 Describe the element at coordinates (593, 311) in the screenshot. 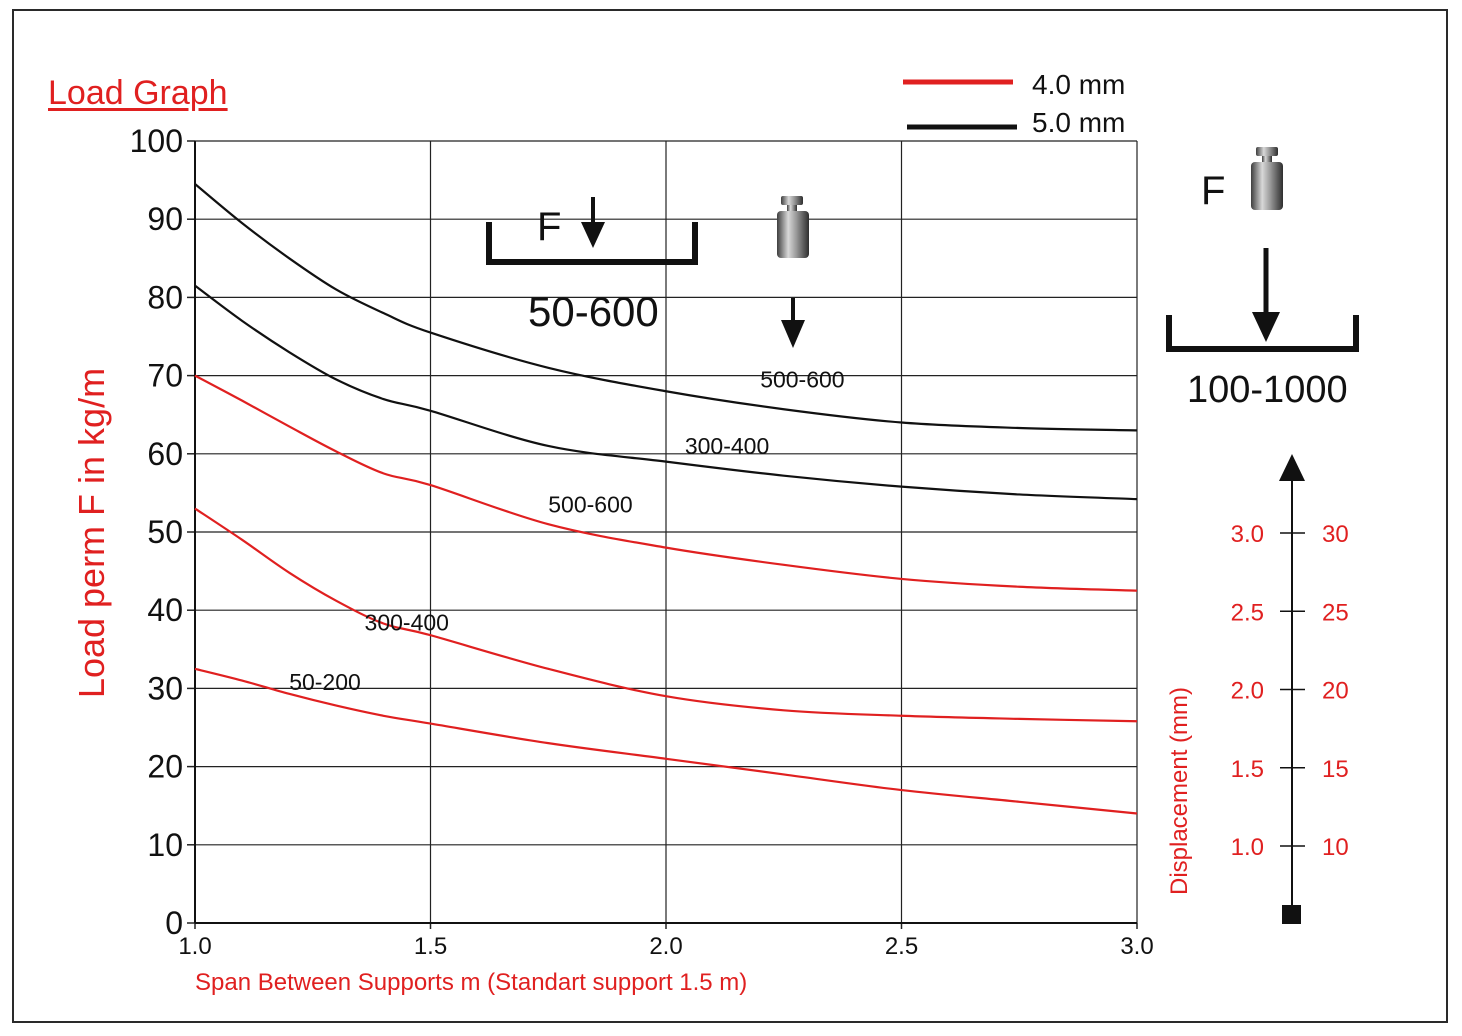

I see `range-label-1: 50-600` at that location.